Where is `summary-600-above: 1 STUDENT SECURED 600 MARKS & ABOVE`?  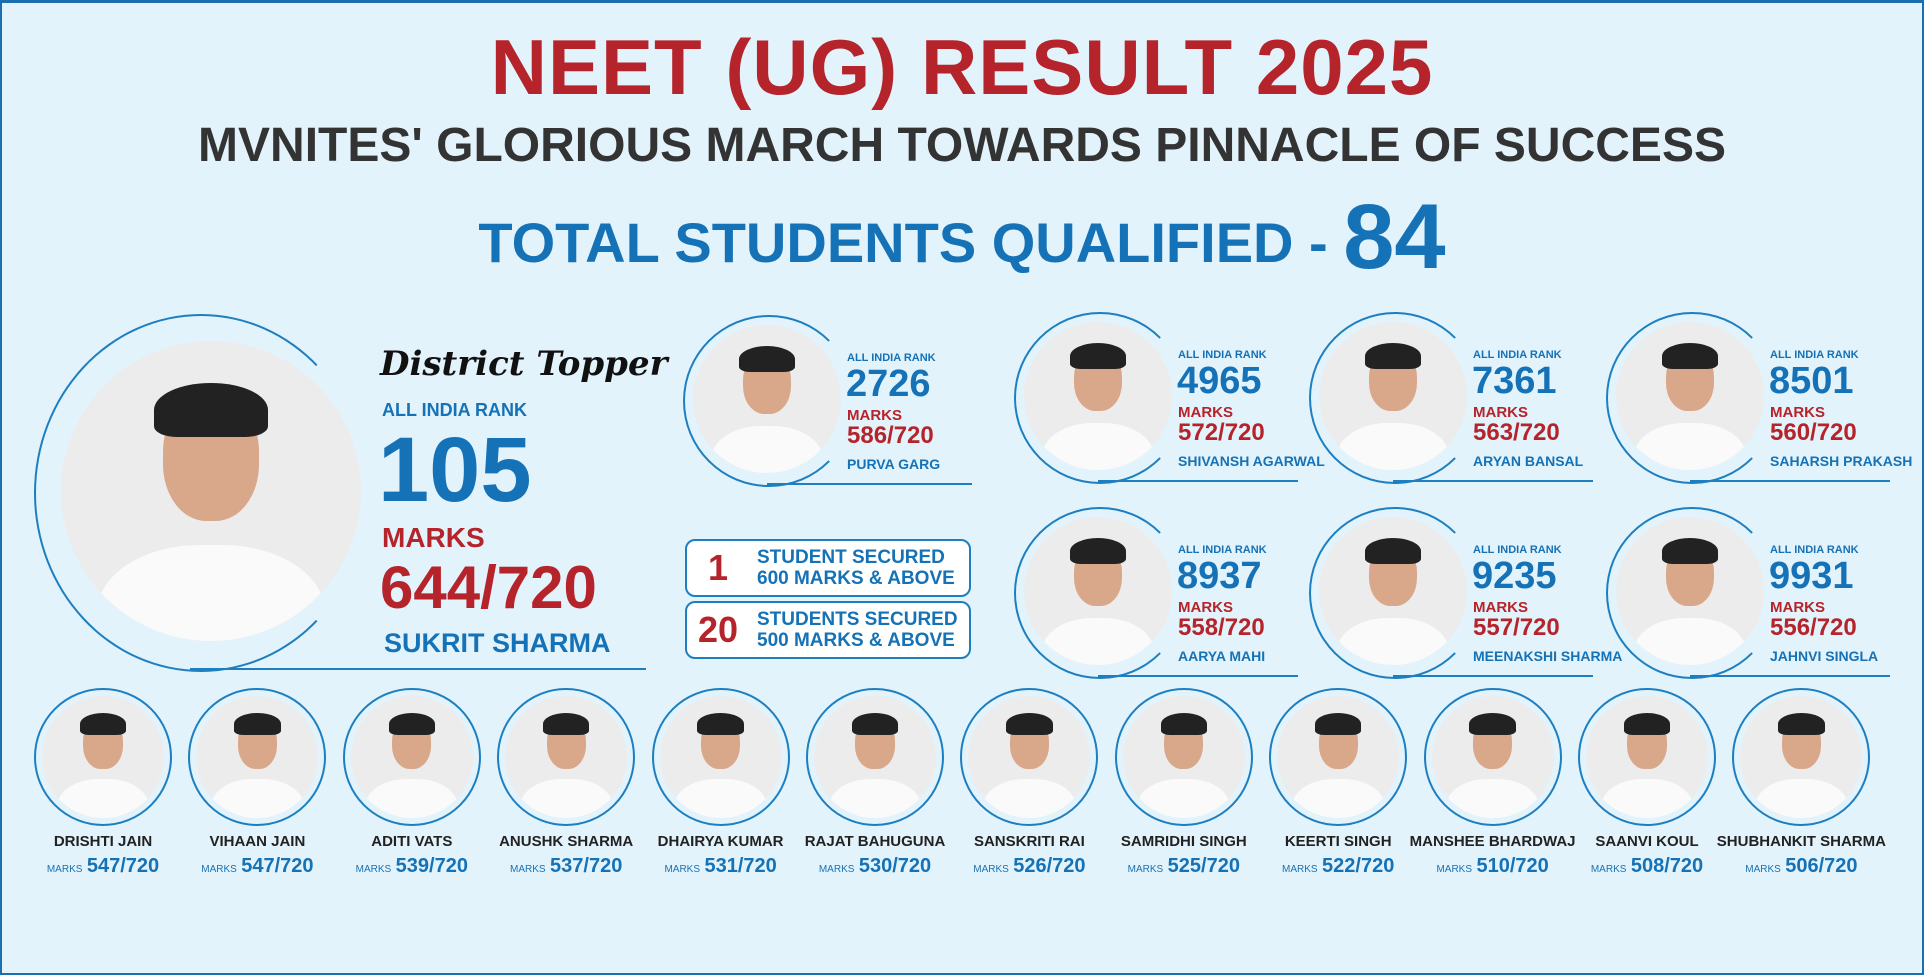
summary-600-above: 1 STUDENT SECURED 600 MARKS & ABOVE is located at coordinates (828, 568).